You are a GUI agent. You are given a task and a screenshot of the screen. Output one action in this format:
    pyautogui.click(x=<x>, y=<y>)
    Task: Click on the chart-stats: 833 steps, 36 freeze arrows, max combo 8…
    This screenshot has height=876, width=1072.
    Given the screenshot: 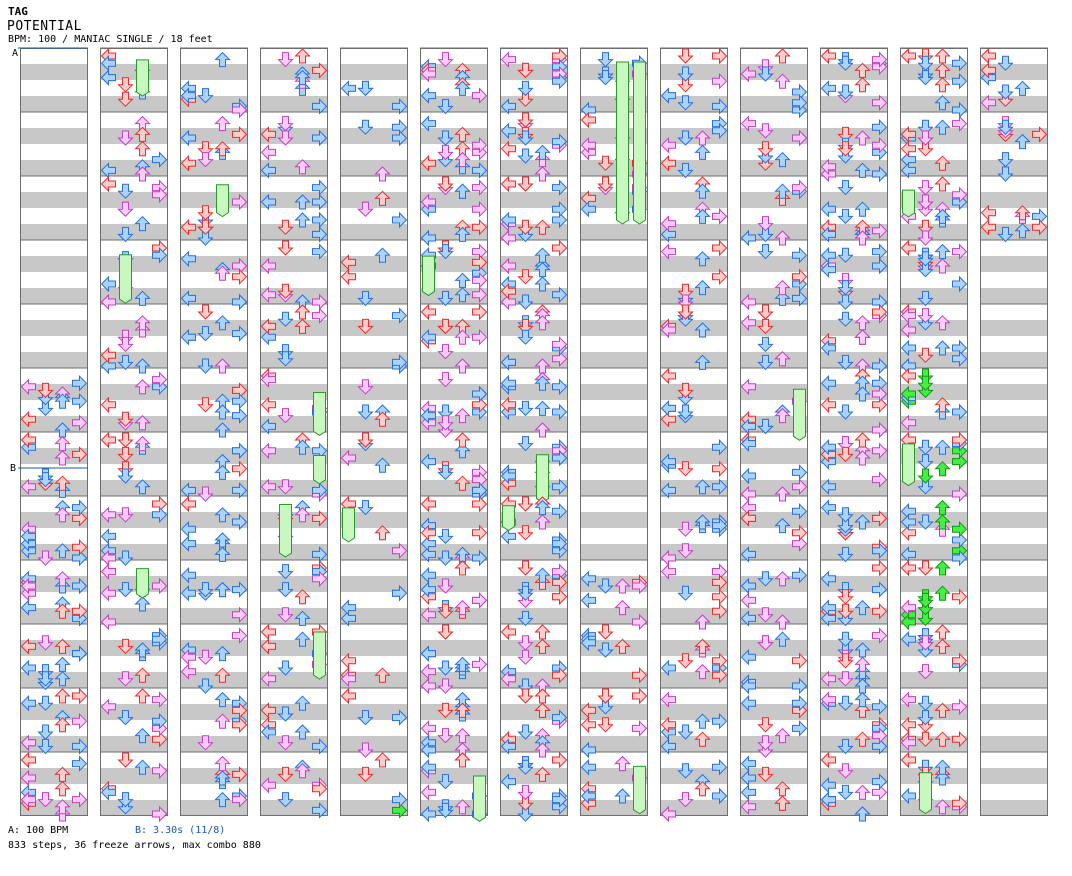 What is the action you would take?
    pyautogui.click(x=134, y=845)
    